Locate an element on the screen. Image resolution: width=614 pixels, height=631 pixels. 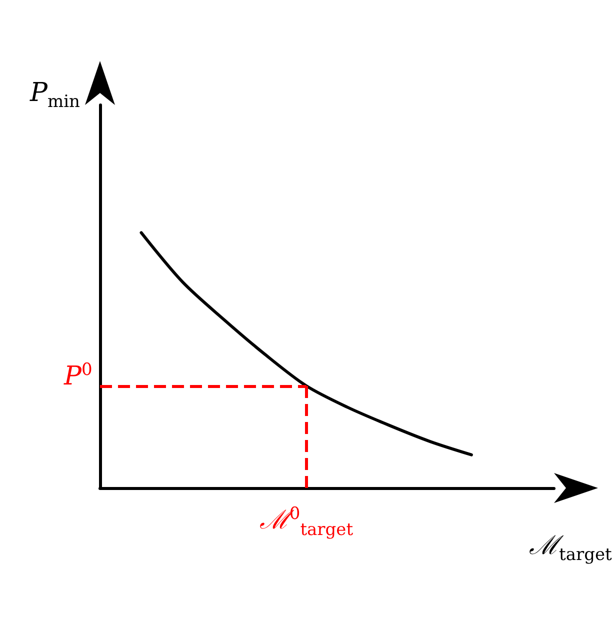
ref-line-label: P$^{0}$ is located at coordinates (78, 376).